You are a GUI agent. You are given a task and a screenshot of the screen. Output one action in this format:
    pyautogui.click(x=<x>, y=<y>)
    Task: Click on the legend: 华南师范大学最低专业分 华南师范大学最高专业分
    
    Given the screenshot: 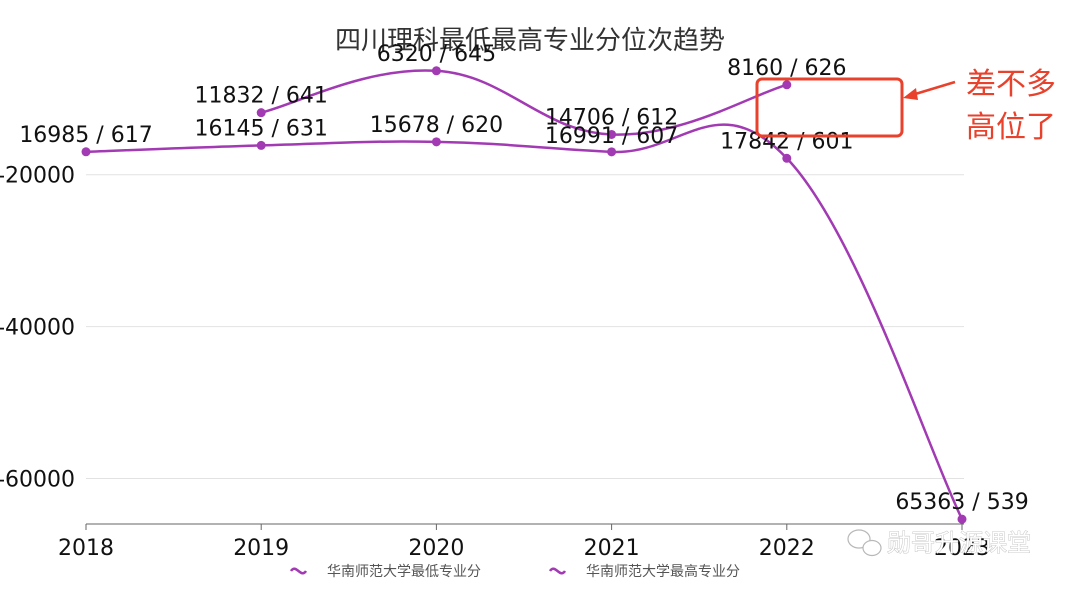 What is the action you would take?
    pyautogui.click(x=514, y=571)
    